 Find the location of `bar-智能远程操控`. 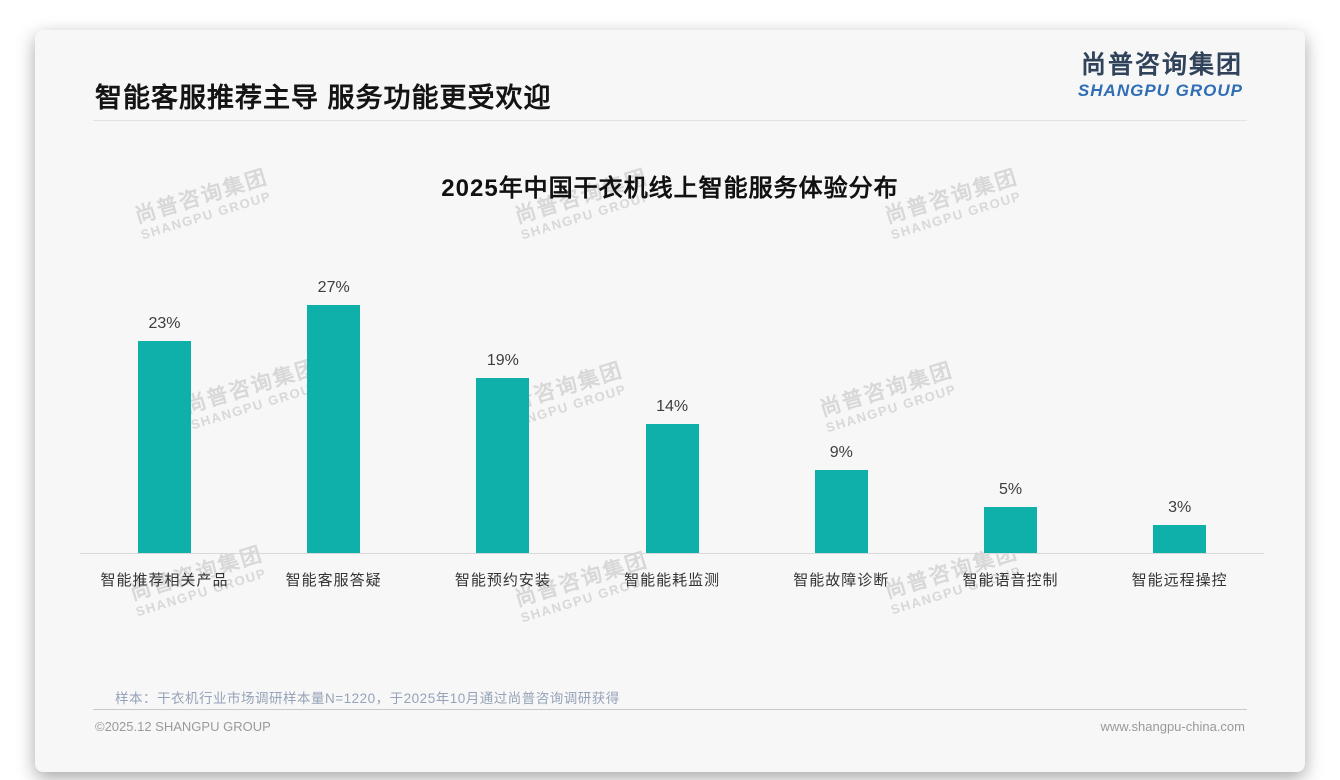

bar-智能远程操控 is located at coordinates (1180, 539).